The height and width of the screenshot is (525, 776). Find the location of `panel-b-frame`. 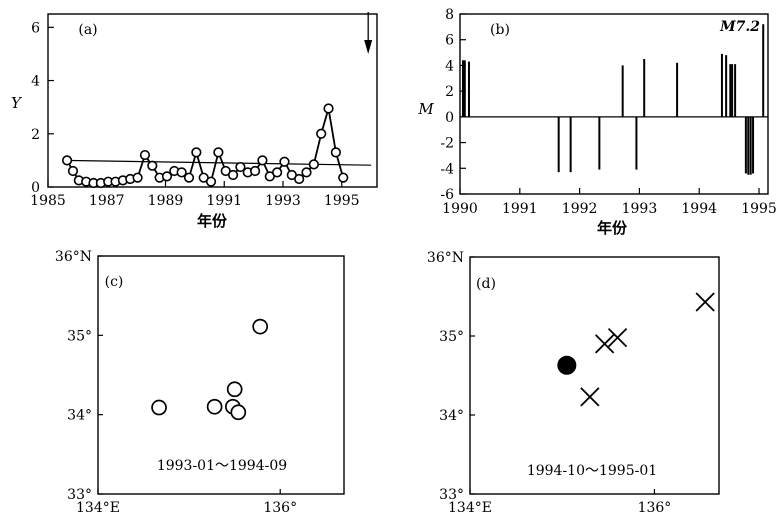

panel-b-frame is located at coordinates (614, 104).